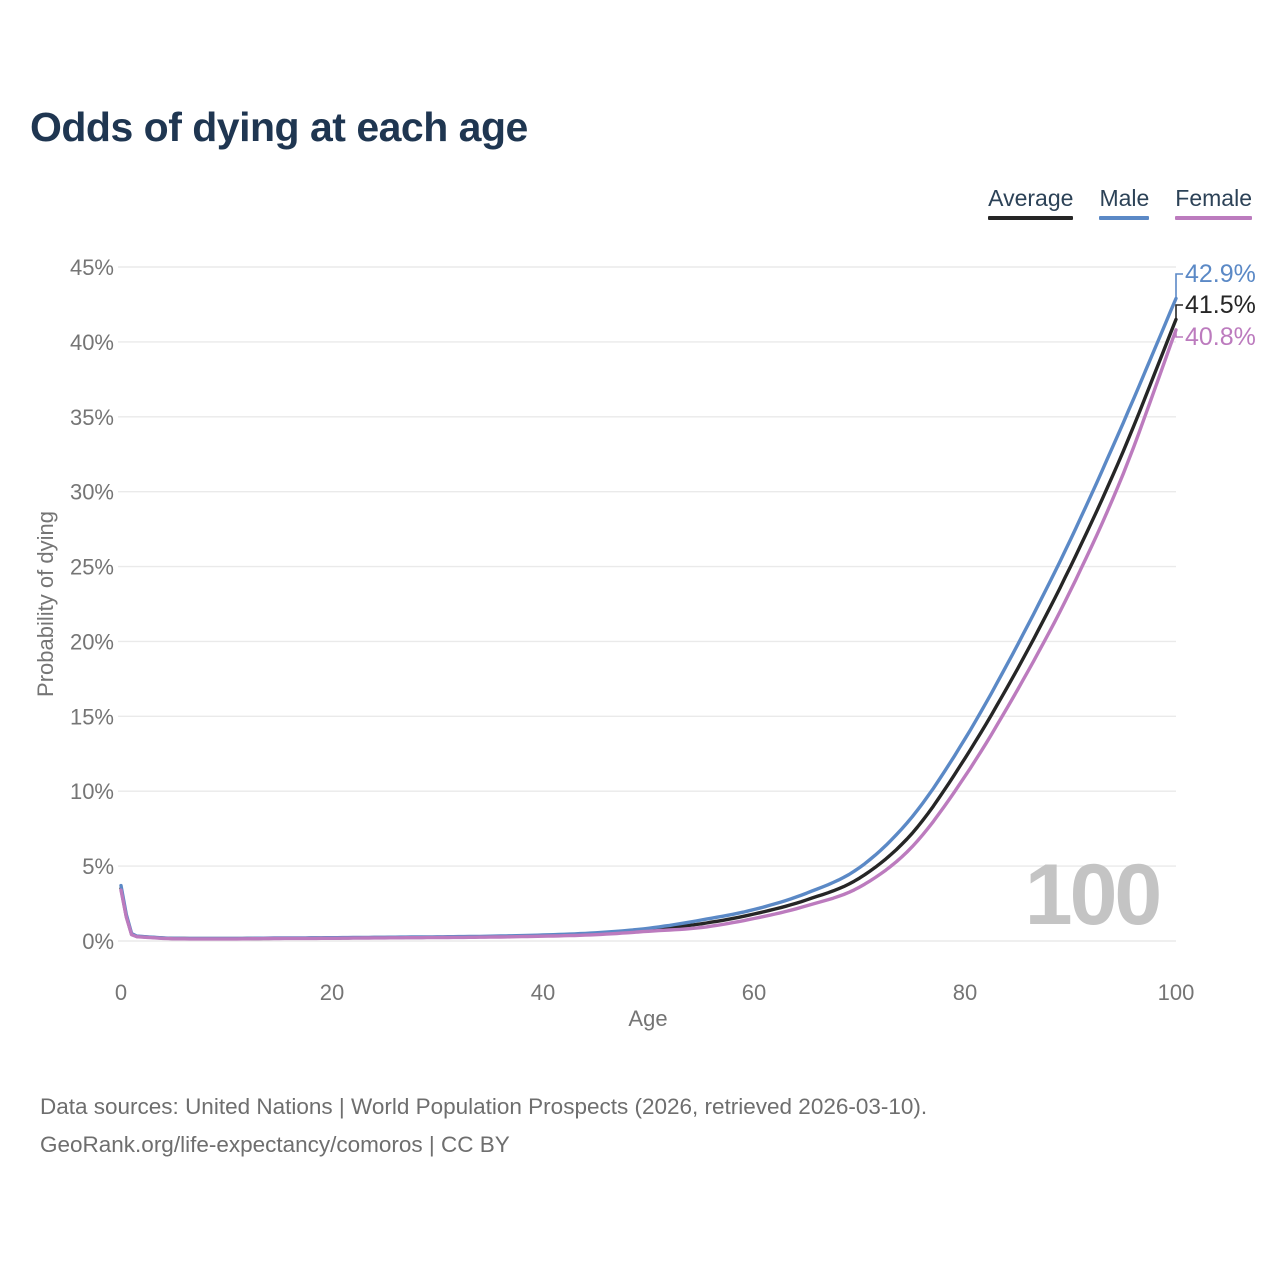 Image resolution: width=1280 pixels, height=1280 pixels. Describe the element at coordinates (92, 641) in the screenshot. I see `y-tick-label-20: 20%` at that location.